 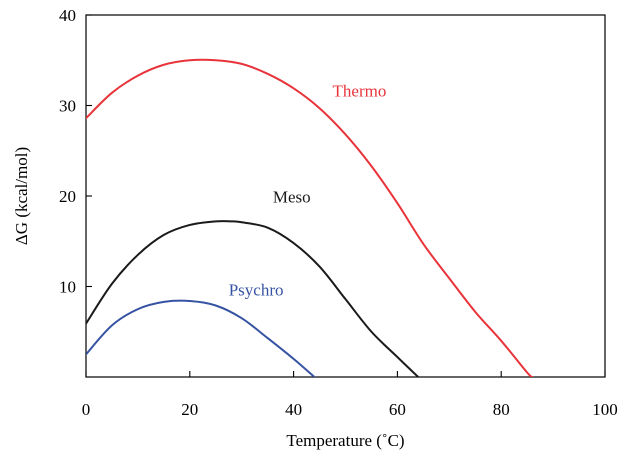 What do you see at coordinates (256, 290) in the screenshot?
I see `series-label-psychro: Psychro` at bounding box center [256, 290].